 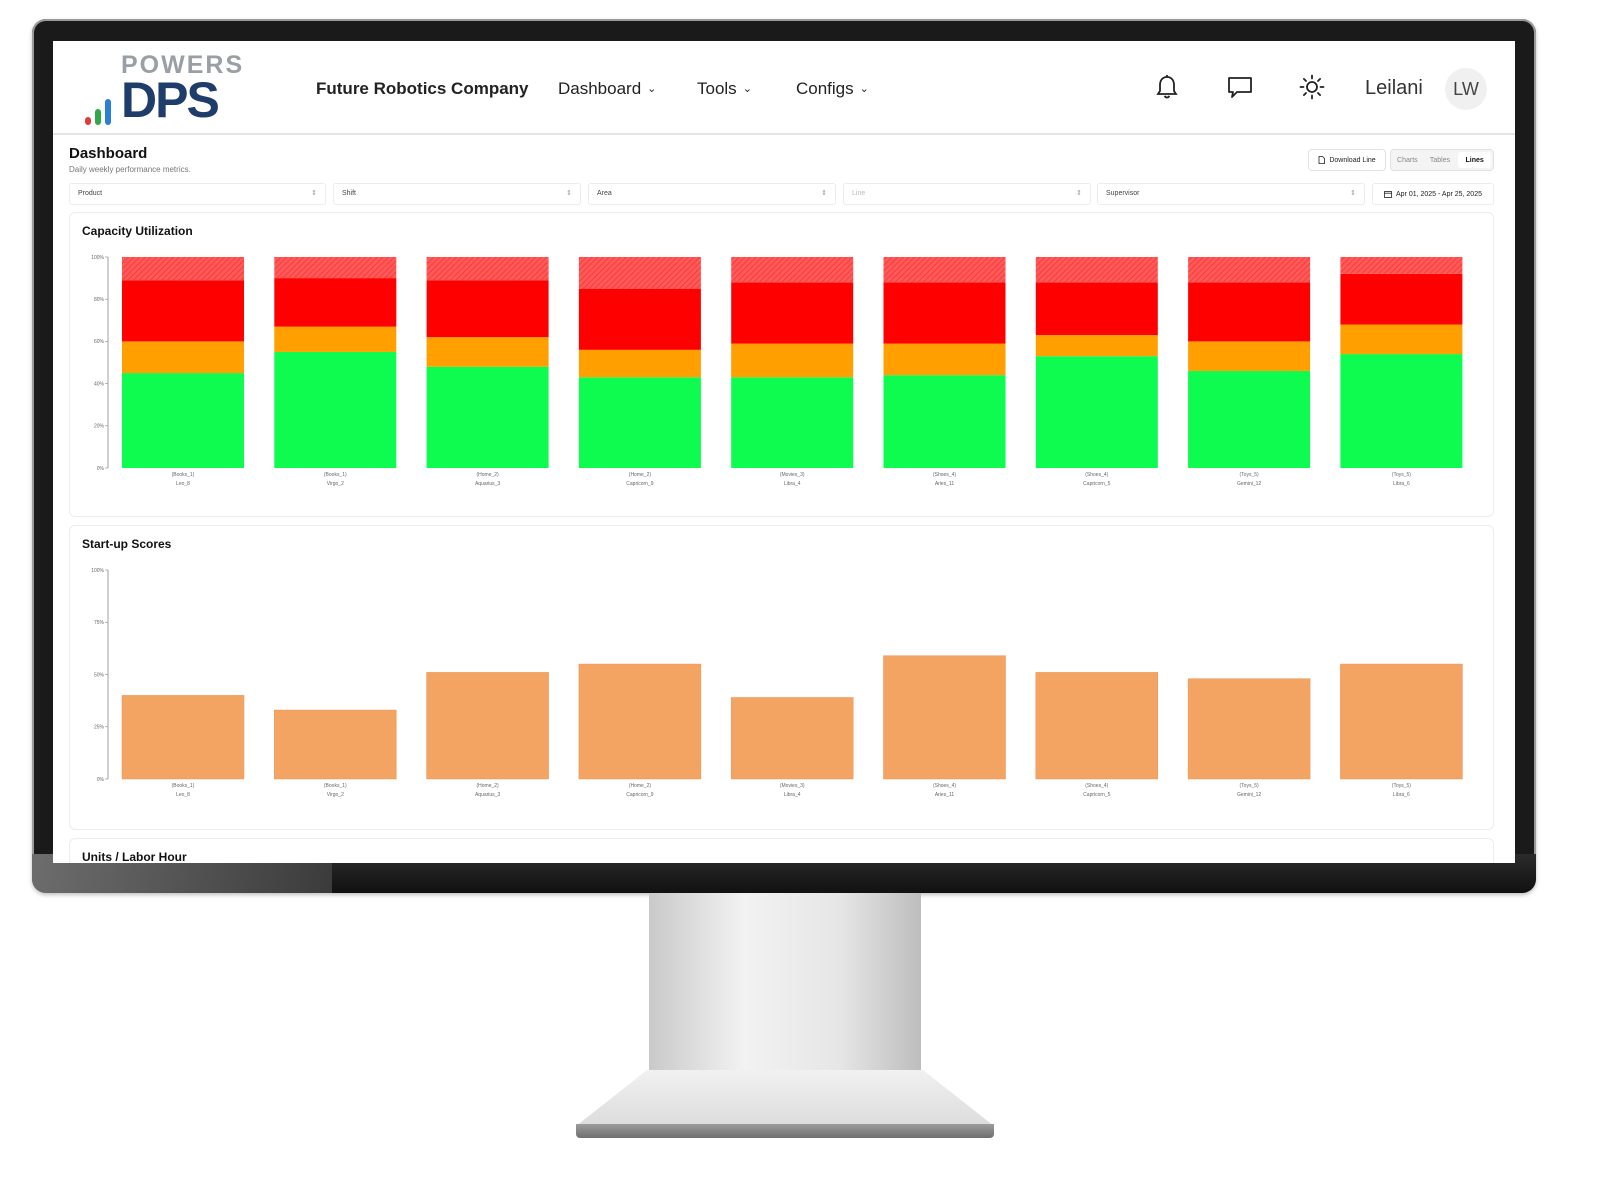 What do you see at coordinates (183, 795) in the screenshot?
I see `x-tick-label: Leo_8` at bounding box center [183, 795].